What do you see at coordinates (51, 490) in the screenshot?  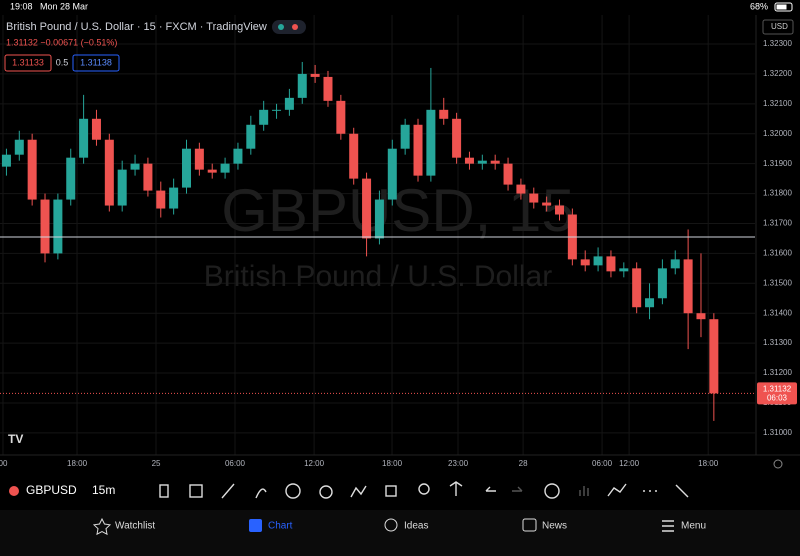 I see `toolbar-symbol: GBPUSD` at bounding box center [51, 490].